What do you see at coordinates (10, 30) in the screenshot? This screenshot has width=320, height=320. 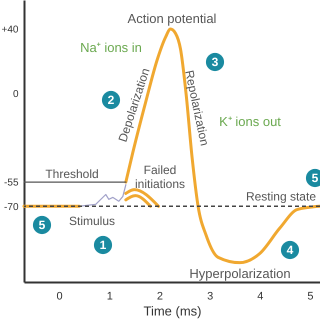 I see `y-tick-label: +40` at bounding box center [10, 30].